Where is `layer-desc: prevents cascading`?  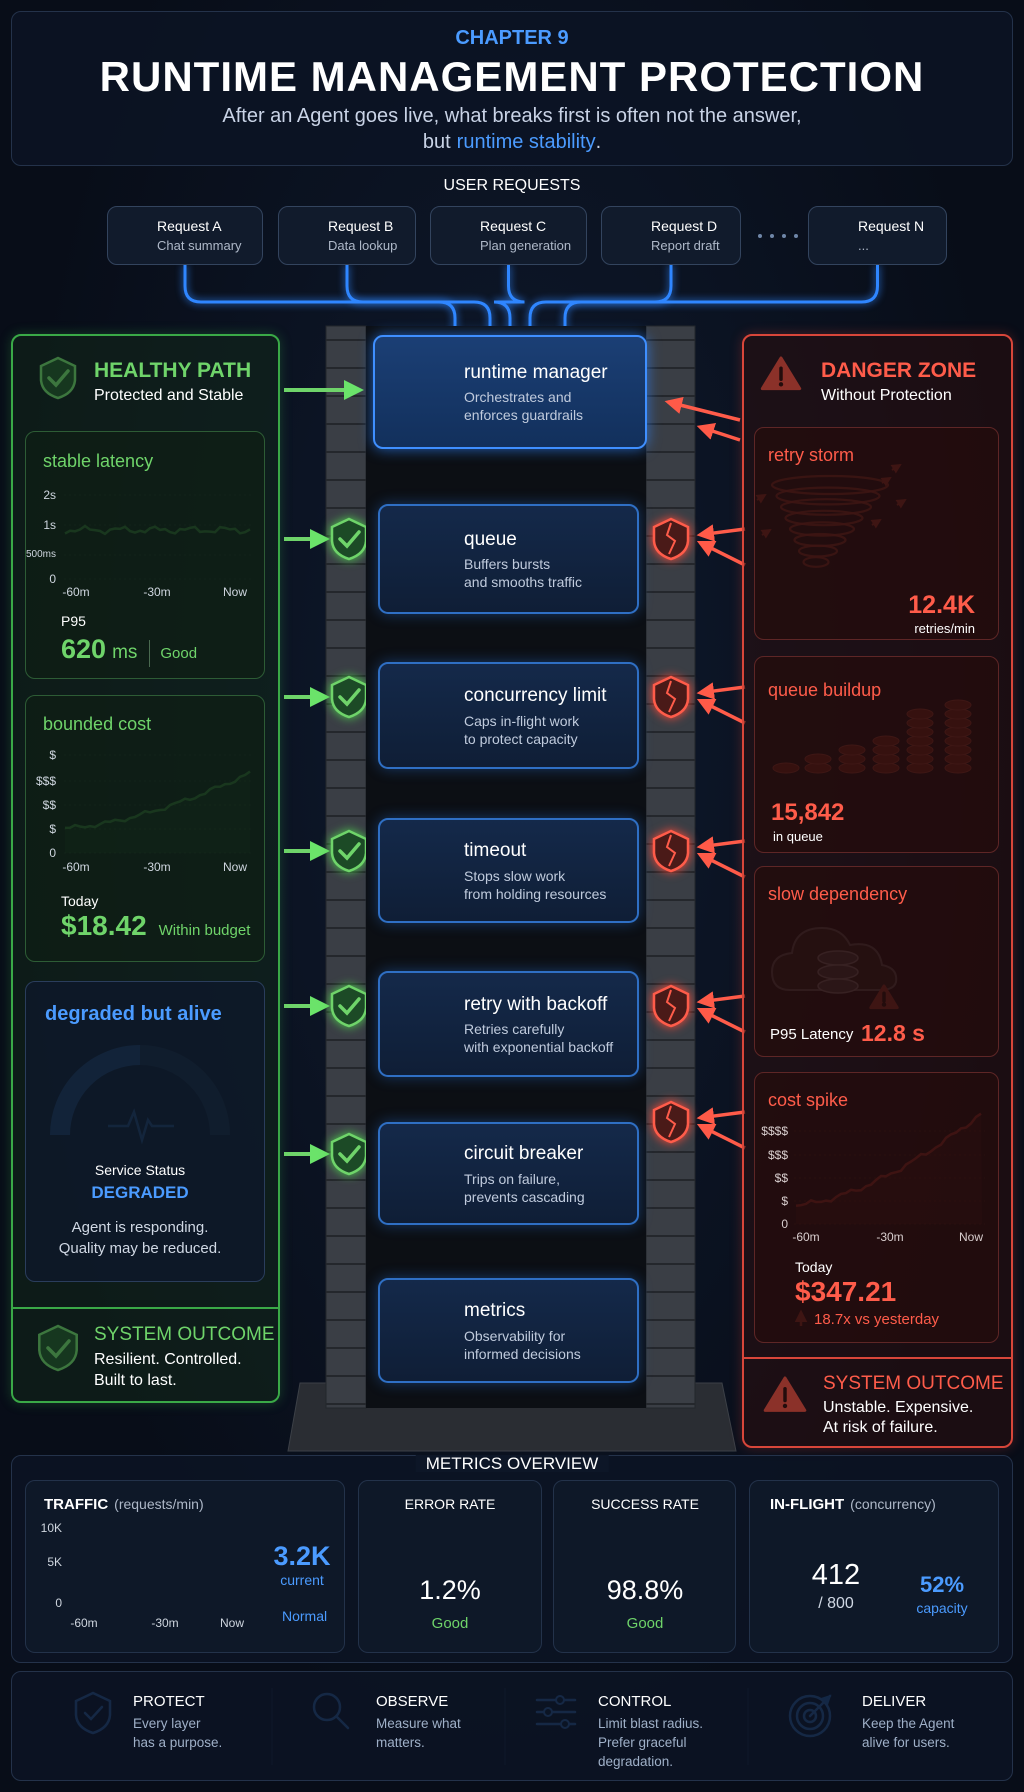 layer-desc: prevents cascading is located at coordinates (524, 1196).